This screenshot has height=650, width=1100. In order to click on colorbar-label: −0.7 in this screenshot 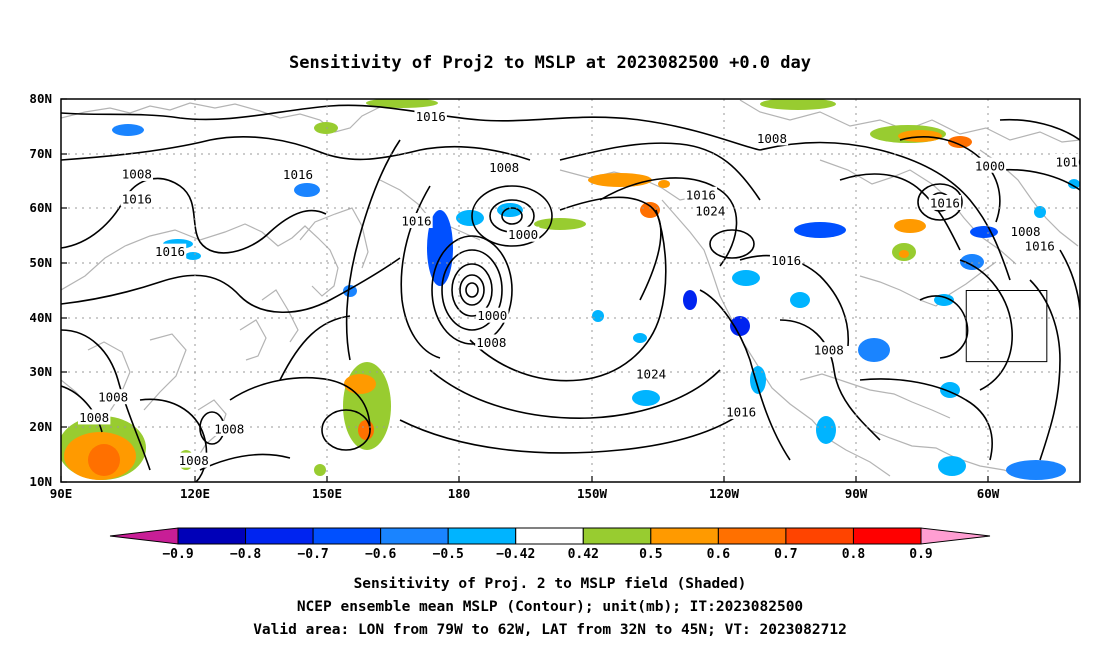, I will do `click(312, 554)`.